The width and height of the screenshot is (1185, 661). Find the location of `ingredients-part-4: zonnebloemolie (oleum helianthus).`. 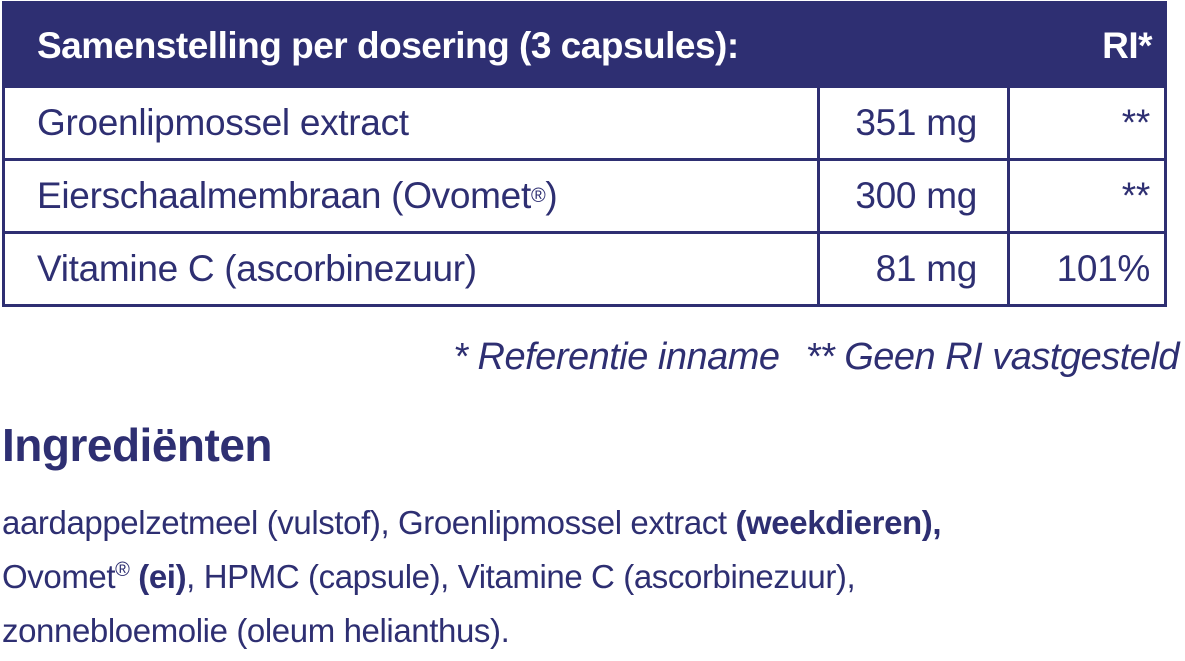

ingredients-part-4: zonnebloemolie (oleum helianthus). is located at coordinates (256, 630).